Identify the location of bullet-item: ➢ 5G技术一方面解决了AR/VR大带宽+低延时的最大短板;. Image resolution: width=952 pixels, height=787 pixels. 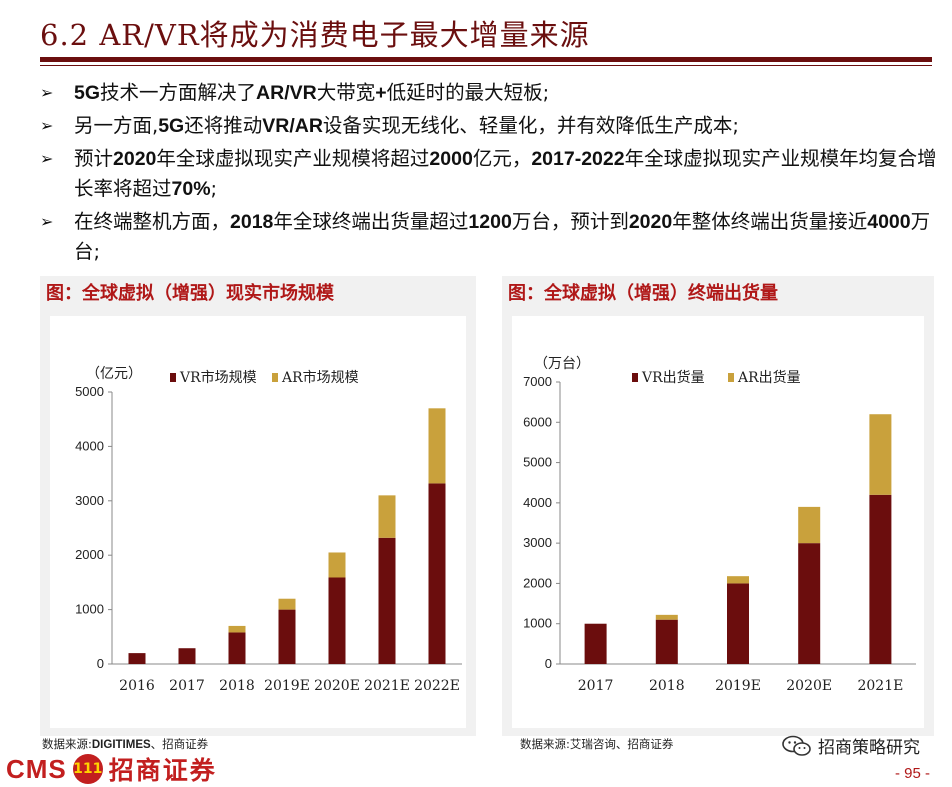
(488, 93).